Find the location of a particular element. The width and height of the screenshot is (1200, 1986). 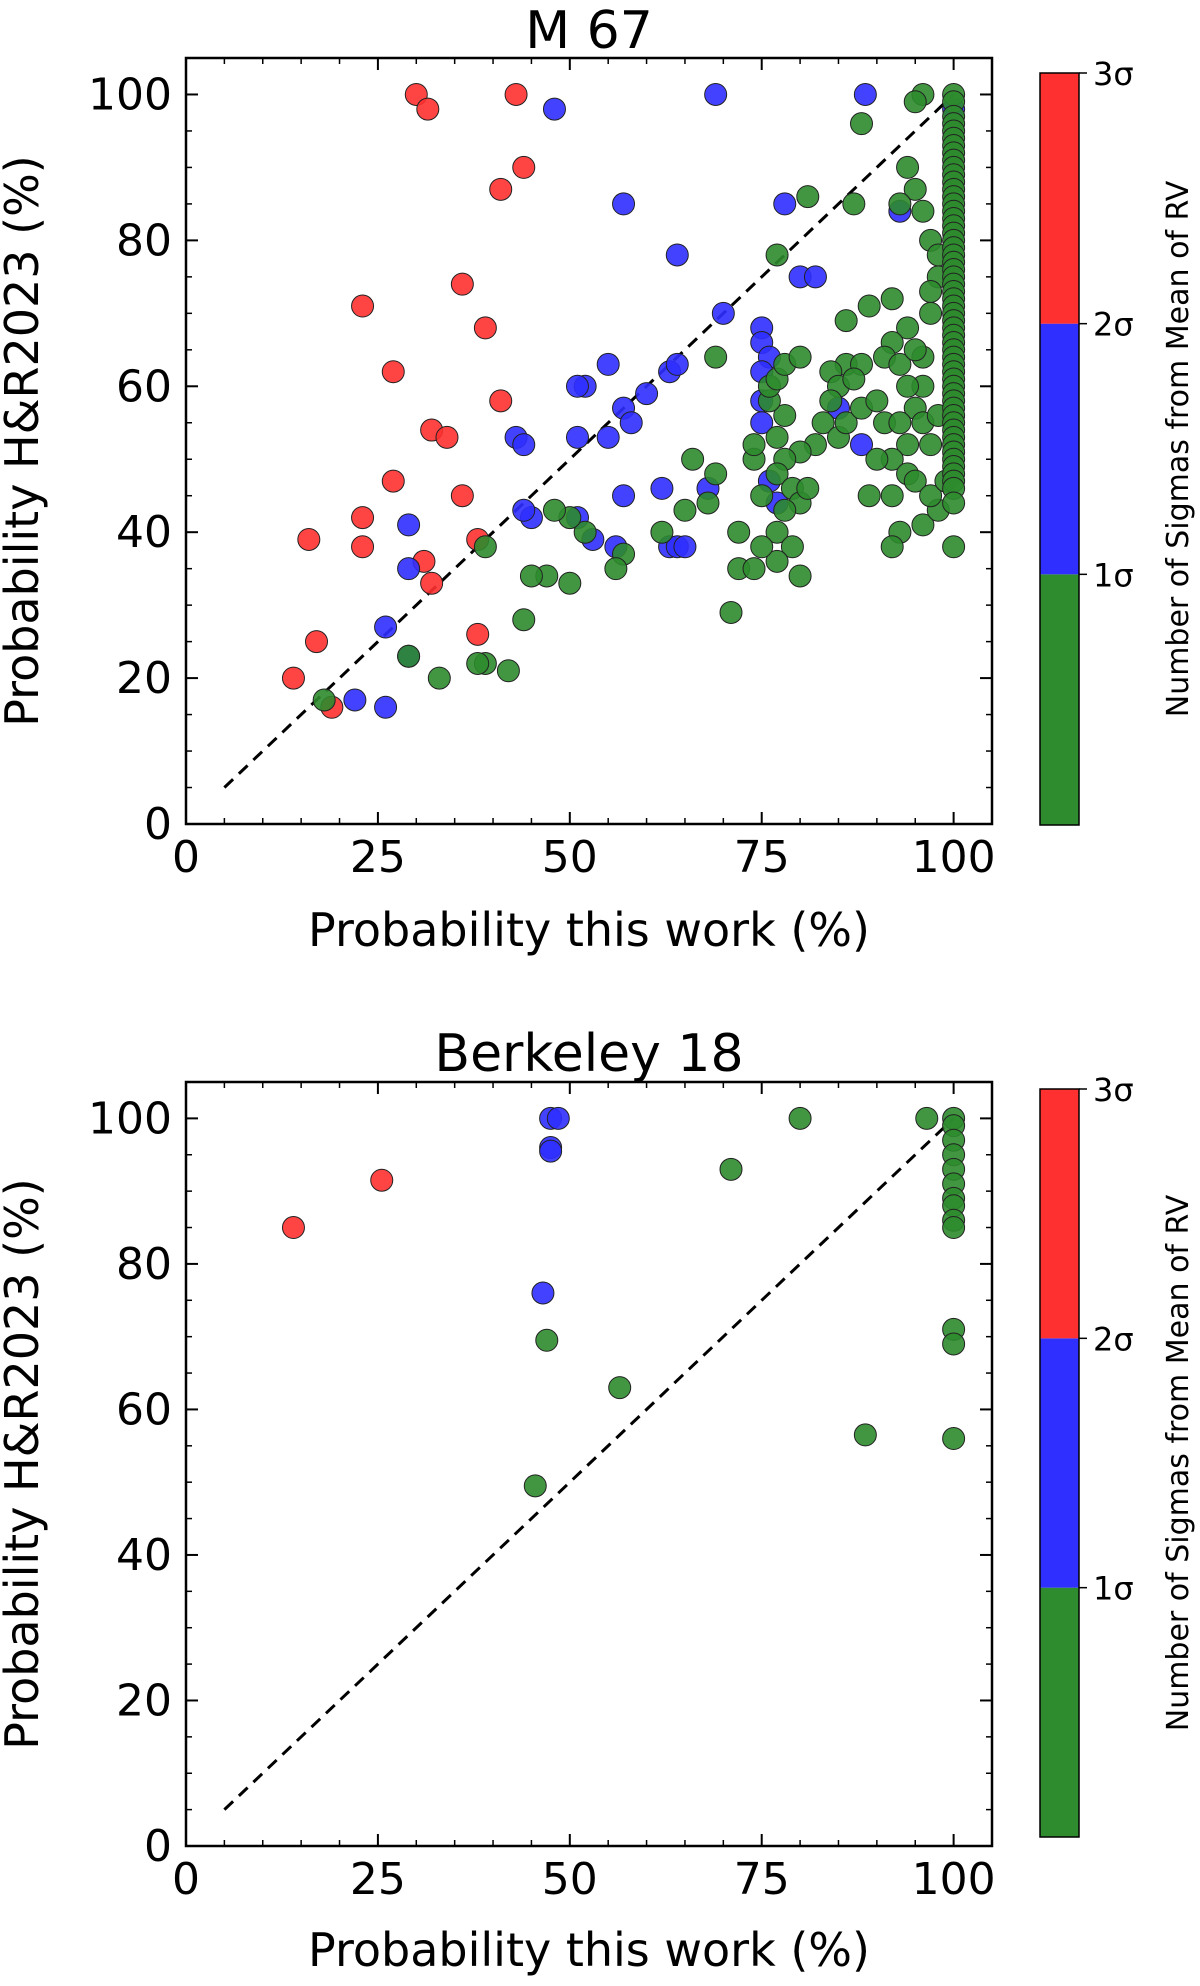

colorbar-tick-label: 1σ is located at coordinates (1113, 1589).